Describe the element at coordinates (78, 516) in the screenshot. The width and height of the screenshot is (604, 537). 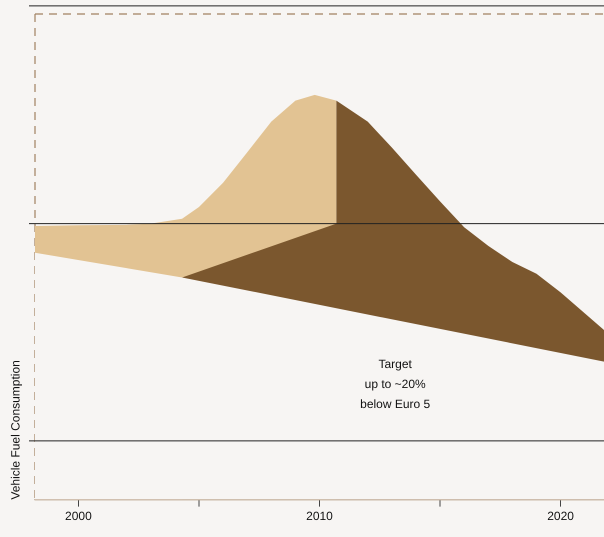
I see `x-tick-label: 2000` at that location.